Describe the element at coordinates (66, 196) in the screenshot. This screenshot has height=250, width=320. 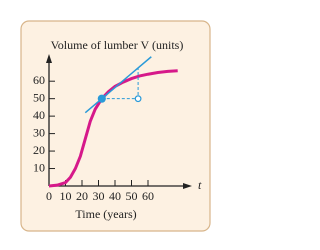
I see `x-tick-label: 10` at that location.